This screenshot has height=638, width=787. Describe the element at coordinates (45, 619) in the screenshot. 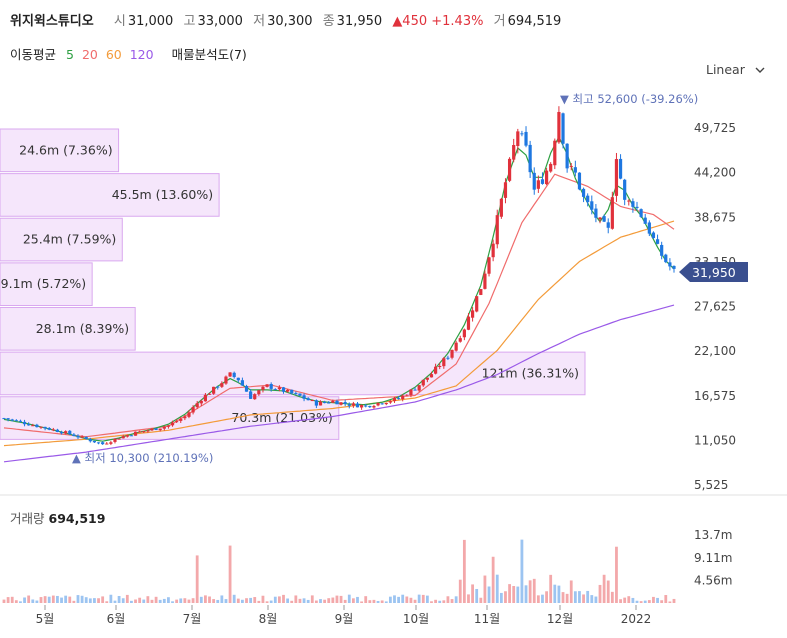

I see `x-tick-label: 5월` at that location.